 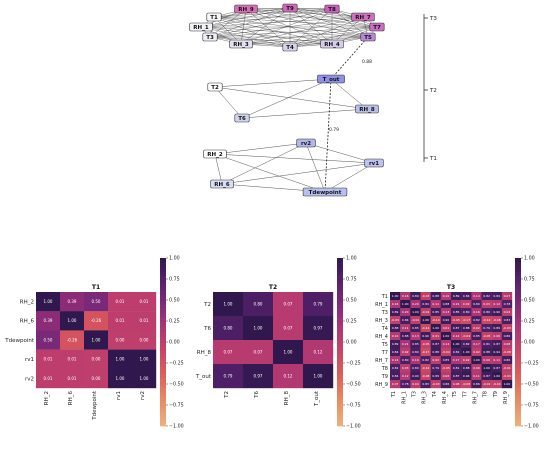 I want to click on cell-value: 0.02, so click(x=476, y=352).